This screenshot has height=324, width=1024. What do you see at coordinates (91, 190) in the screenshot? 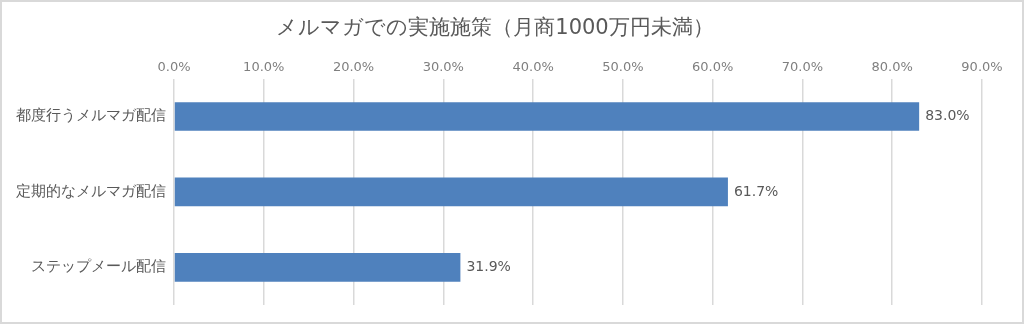
I see `y-tick-label: 定期的なメルマガ配信` at bounding box center [91, 190].